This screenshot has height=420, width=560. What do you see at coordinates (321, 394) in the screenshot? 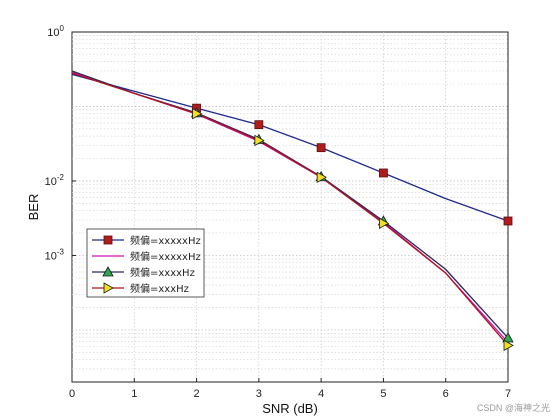
I see `x-tick-label: 4` at bounding box center [321, 394].